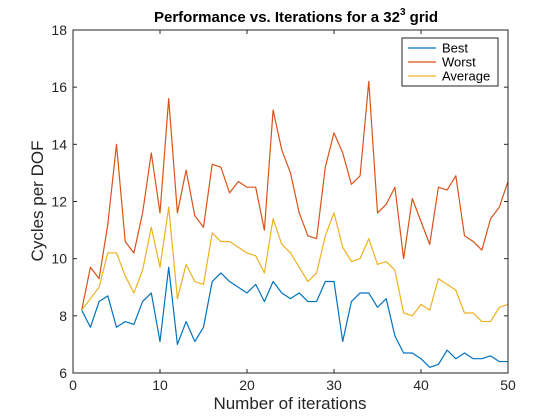  Describe the element at coordinates (466, 76) in the screenshot. I see `legend-label-average: Average` at that location.